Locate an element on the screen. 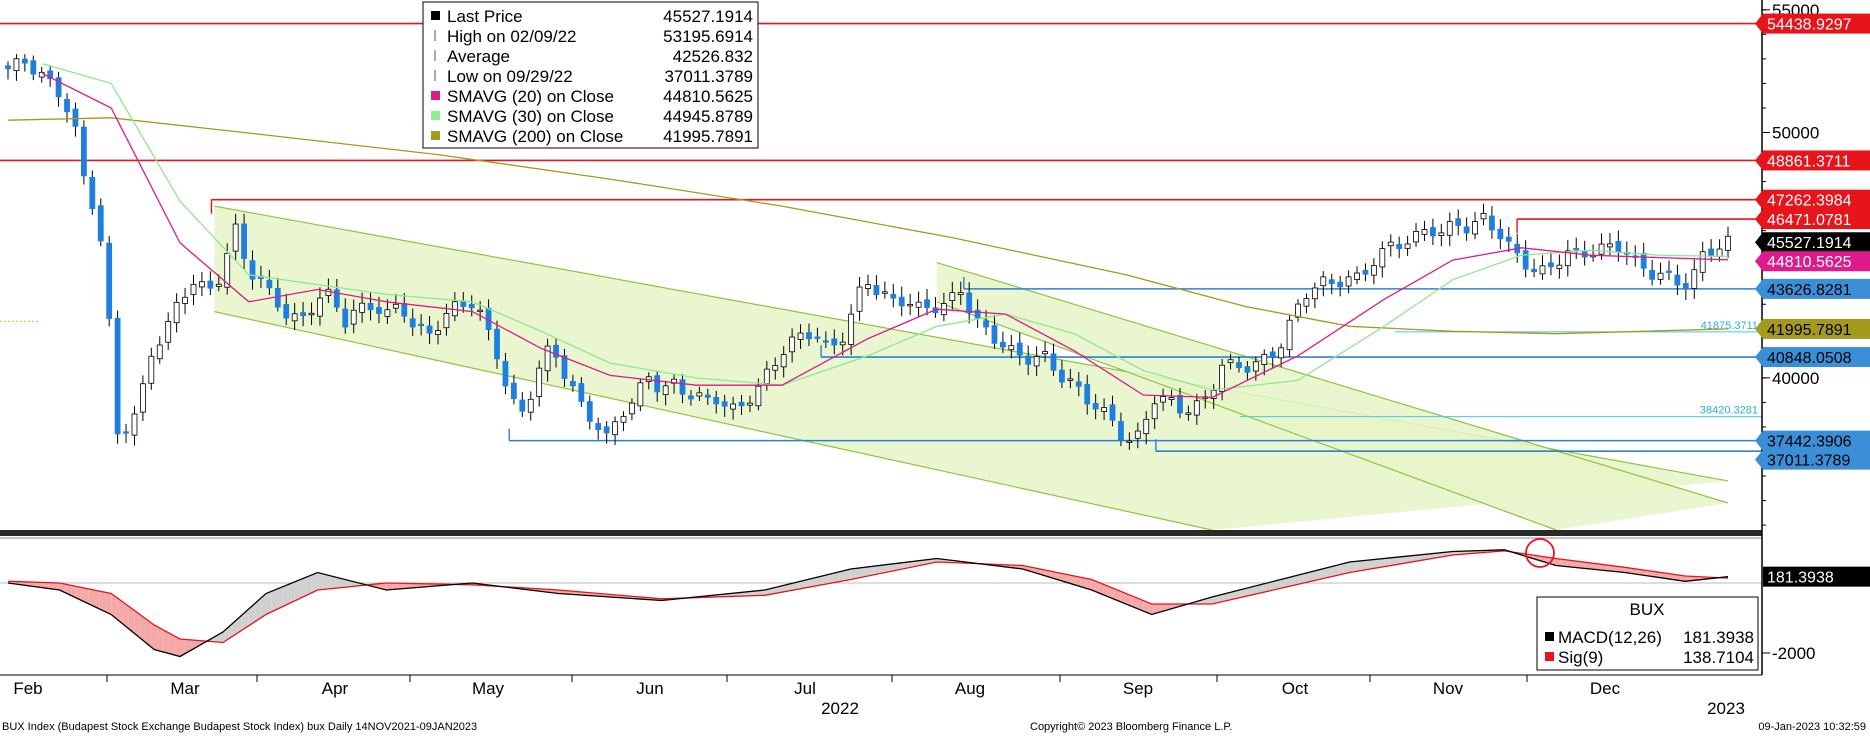 The image size is (1870, 736). timestamp-text: 09-Jan-2023 10:32:59 is located at coordinates (1812, 727).